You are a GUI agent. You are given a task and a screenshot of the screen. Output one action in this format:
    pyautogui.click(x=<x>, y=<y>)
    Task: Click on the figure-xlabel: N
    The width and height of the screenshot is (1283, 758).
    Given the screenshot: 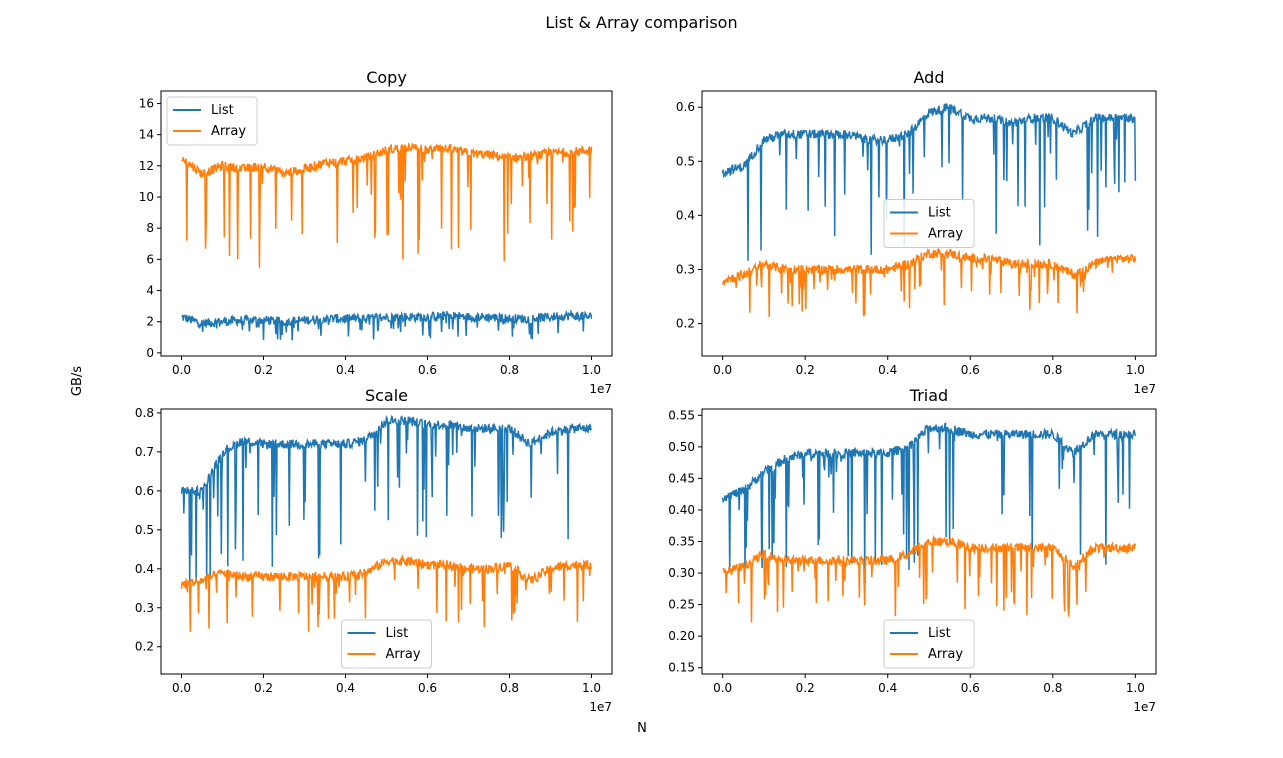 What is the action you would take?
    pyautogui.click(x=642, y=728)
    